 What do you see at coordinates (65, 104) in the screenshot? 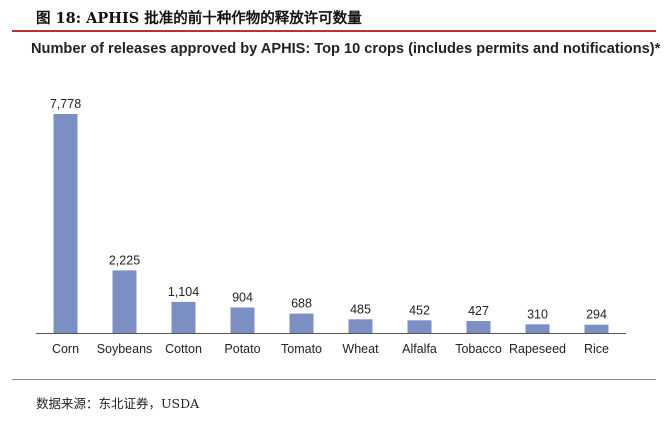
I see `value-label-corn: 7,778` at bounding box center [65, 104].